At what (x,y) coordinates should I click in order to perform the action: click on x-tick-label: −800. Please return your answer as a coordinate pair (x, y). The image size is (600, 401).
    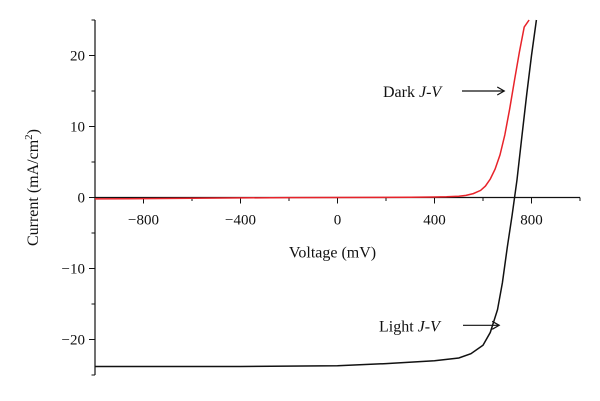
    Looking at the image, I should click on (143, 221).